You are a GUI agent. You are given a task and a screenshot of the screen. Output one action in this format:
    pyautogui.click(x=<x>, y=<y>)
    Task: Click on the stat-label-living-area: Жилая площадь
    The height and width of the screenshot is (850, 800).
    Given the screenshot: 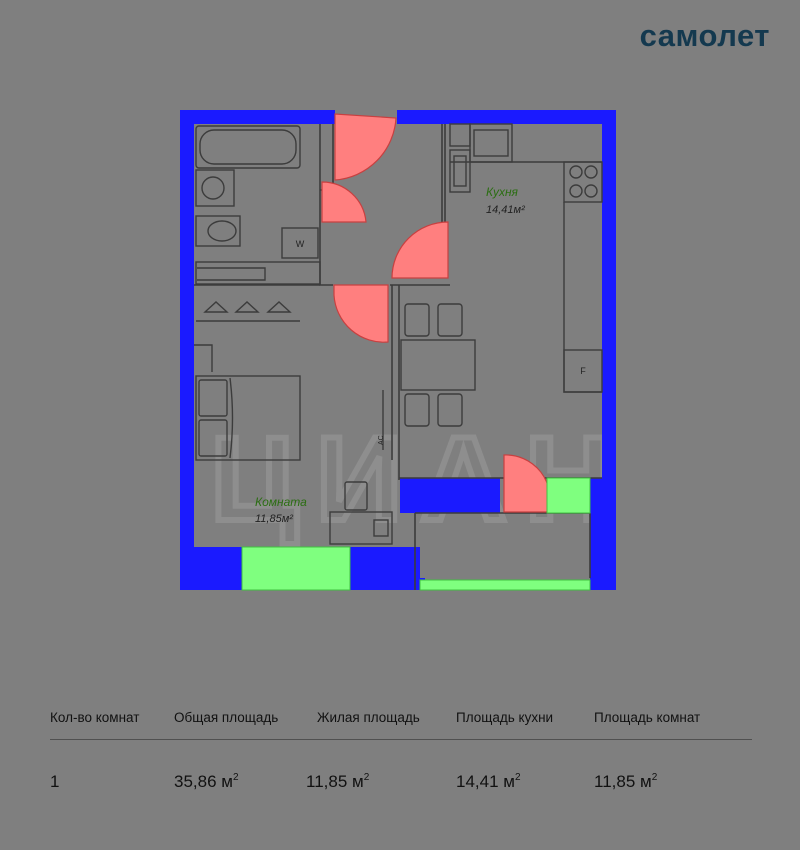 What is the action you would take?
    pyautogui.click(x=368, y=717)
    